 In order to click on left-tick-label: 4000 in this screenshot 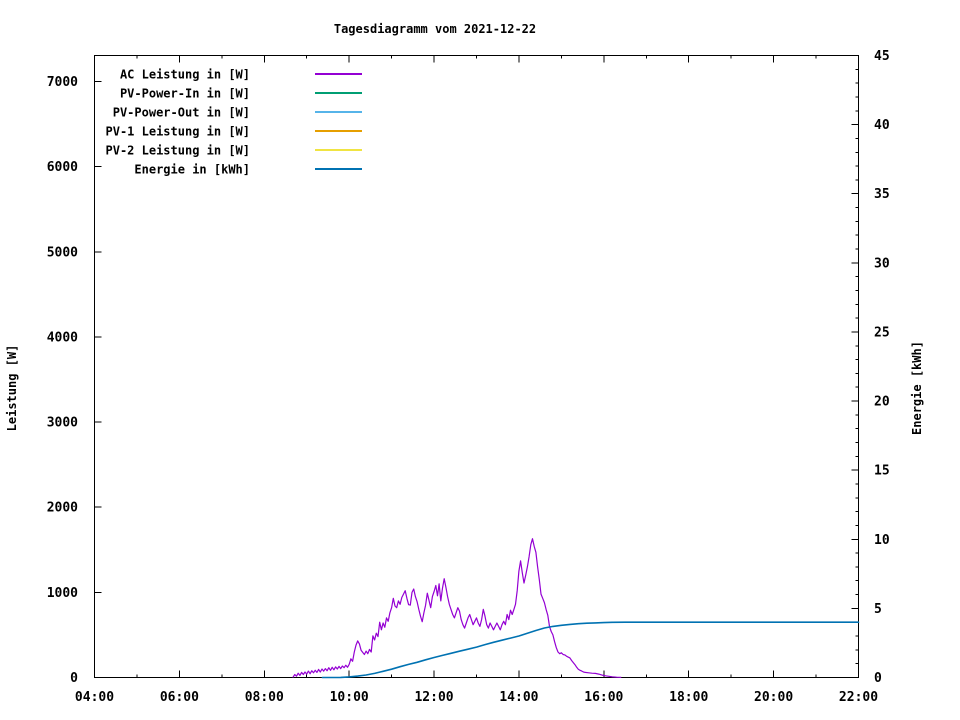, I will do `click(62, 337)`.